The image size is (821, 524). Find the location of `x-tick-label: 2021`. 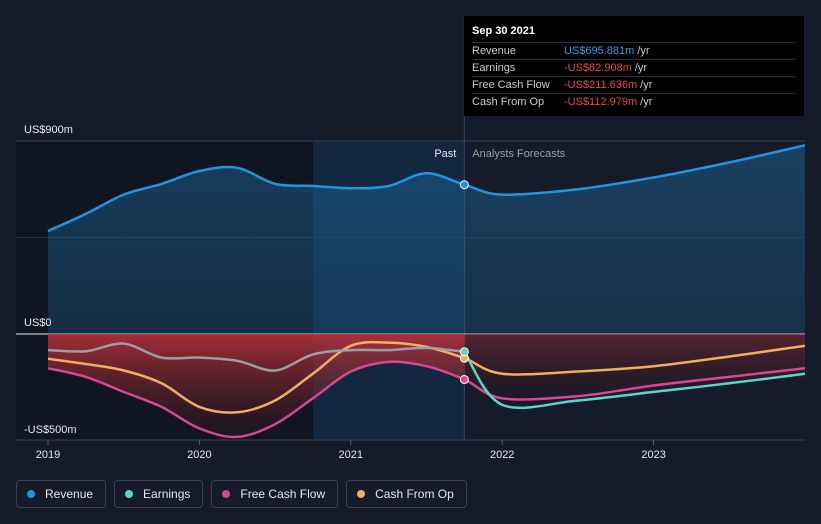

x-tick-label: 2021 is located at coordinates (351, 455).